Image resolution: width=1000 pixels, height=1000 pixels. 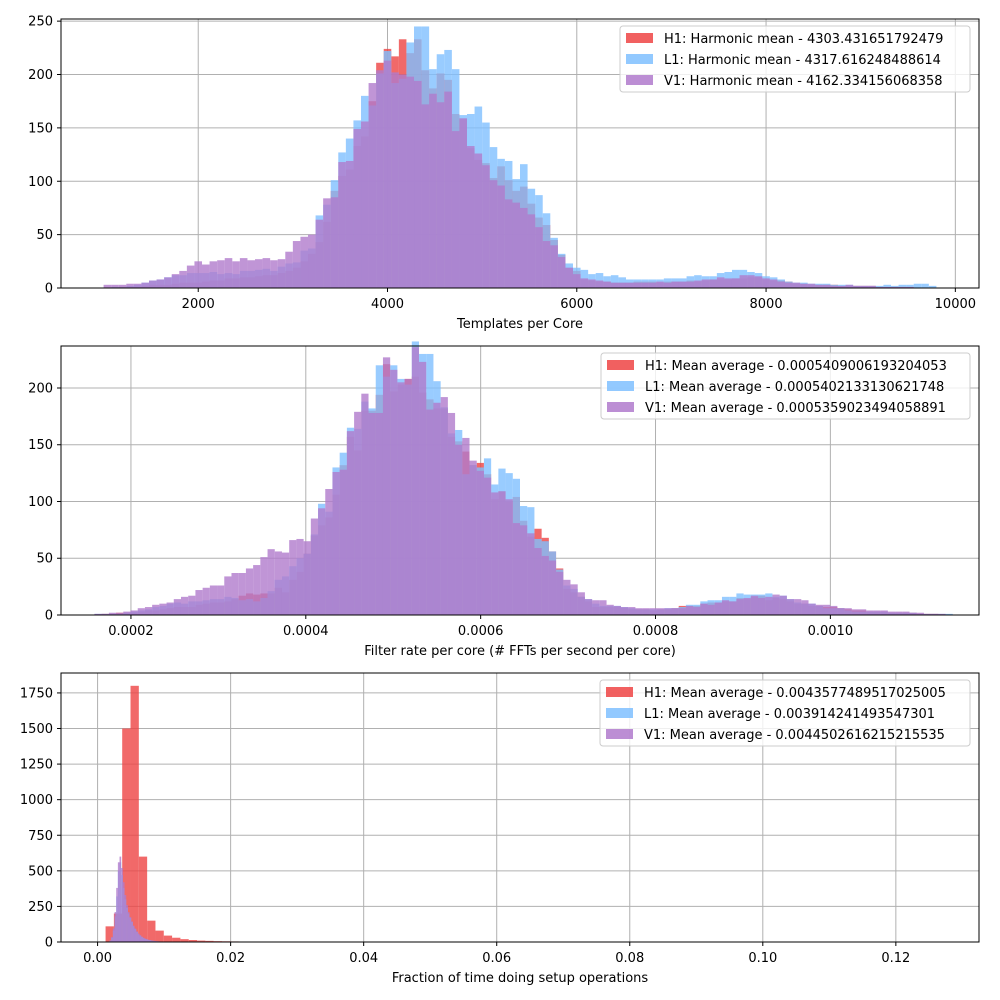 I want to click on x-tick-label: 0.06, so click(x=496, y=958).